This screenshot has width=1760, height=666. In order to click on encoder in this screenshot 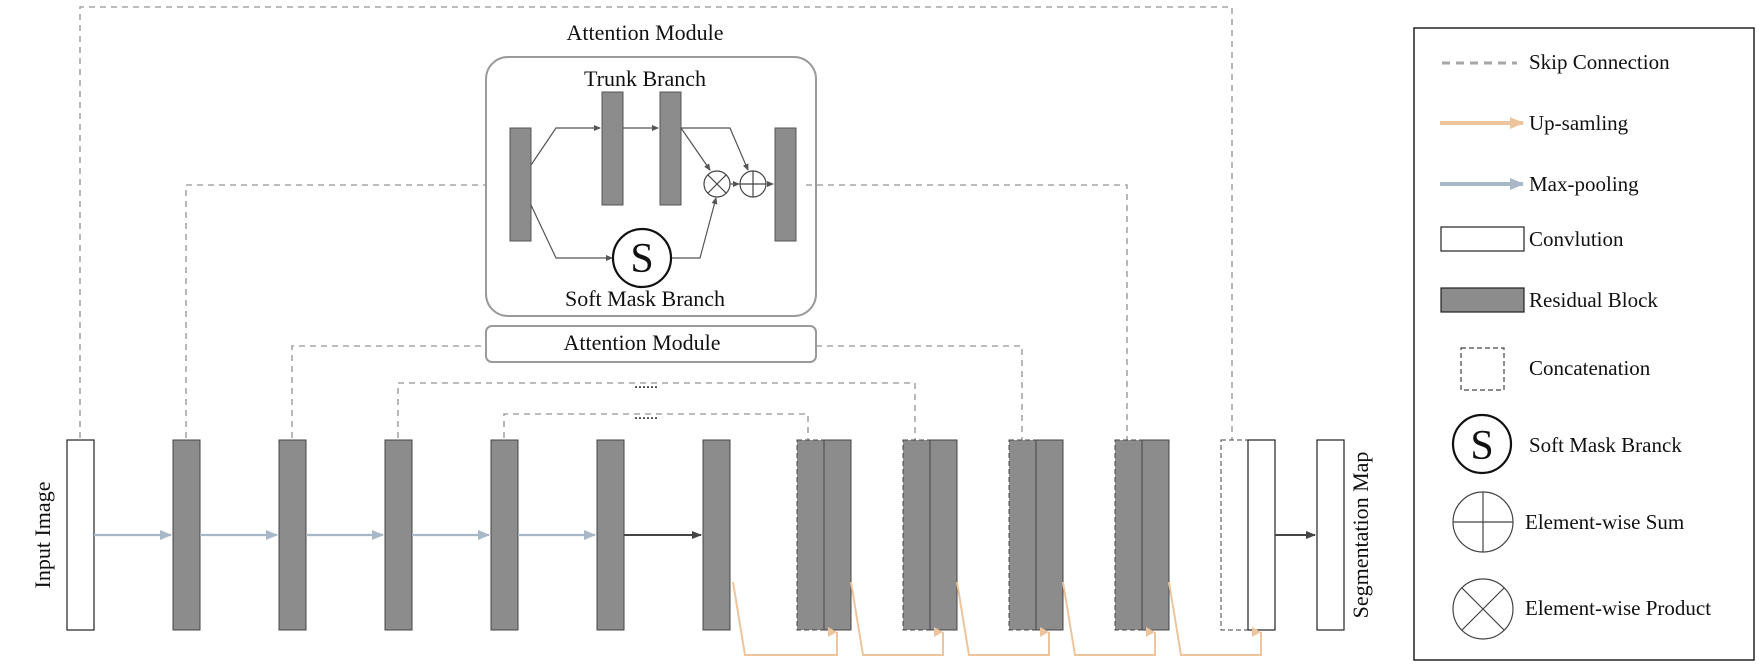, I will do `click(398, 535)`.